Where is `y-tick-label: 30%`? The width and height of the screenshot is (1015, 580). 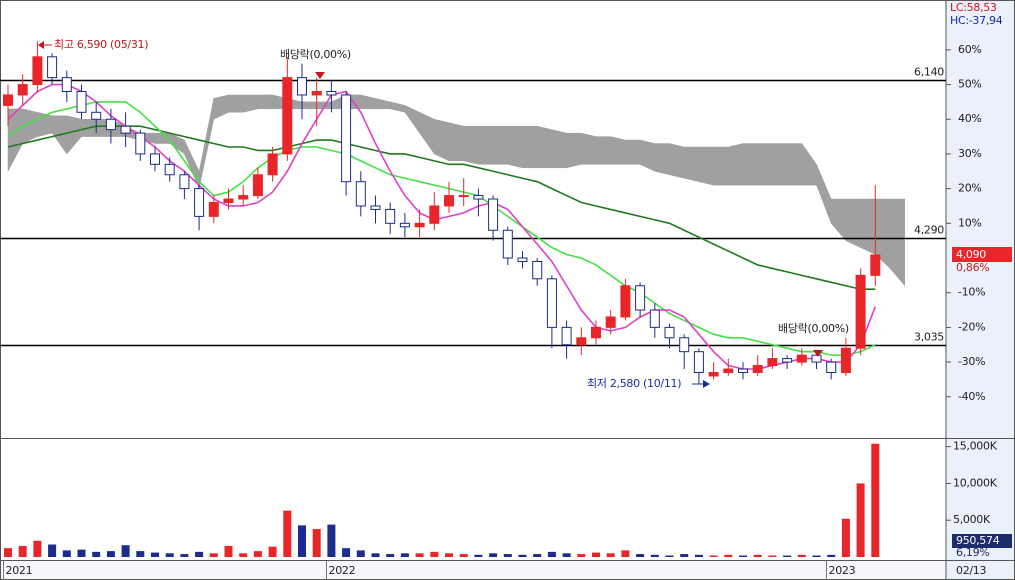
y-tick-label: 30% is located at coordinates (970, 153).